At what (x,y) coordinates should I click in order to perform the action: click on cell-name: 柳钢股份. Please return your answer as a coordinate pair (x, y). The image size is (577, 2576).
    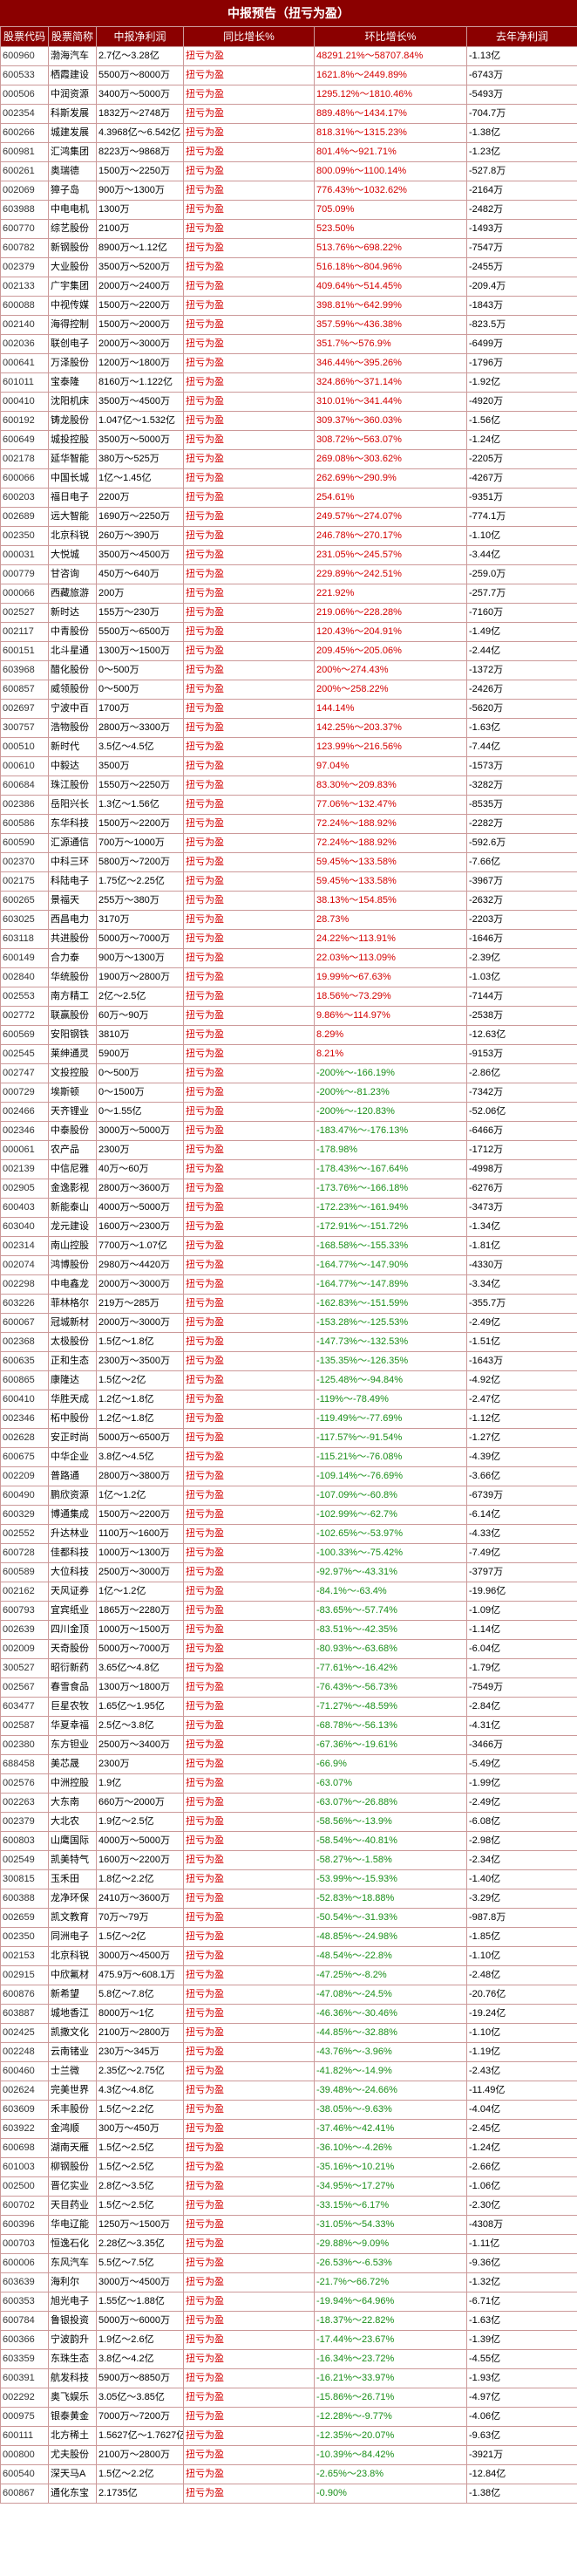
    Looking at the image, I should click on (73, 2167).